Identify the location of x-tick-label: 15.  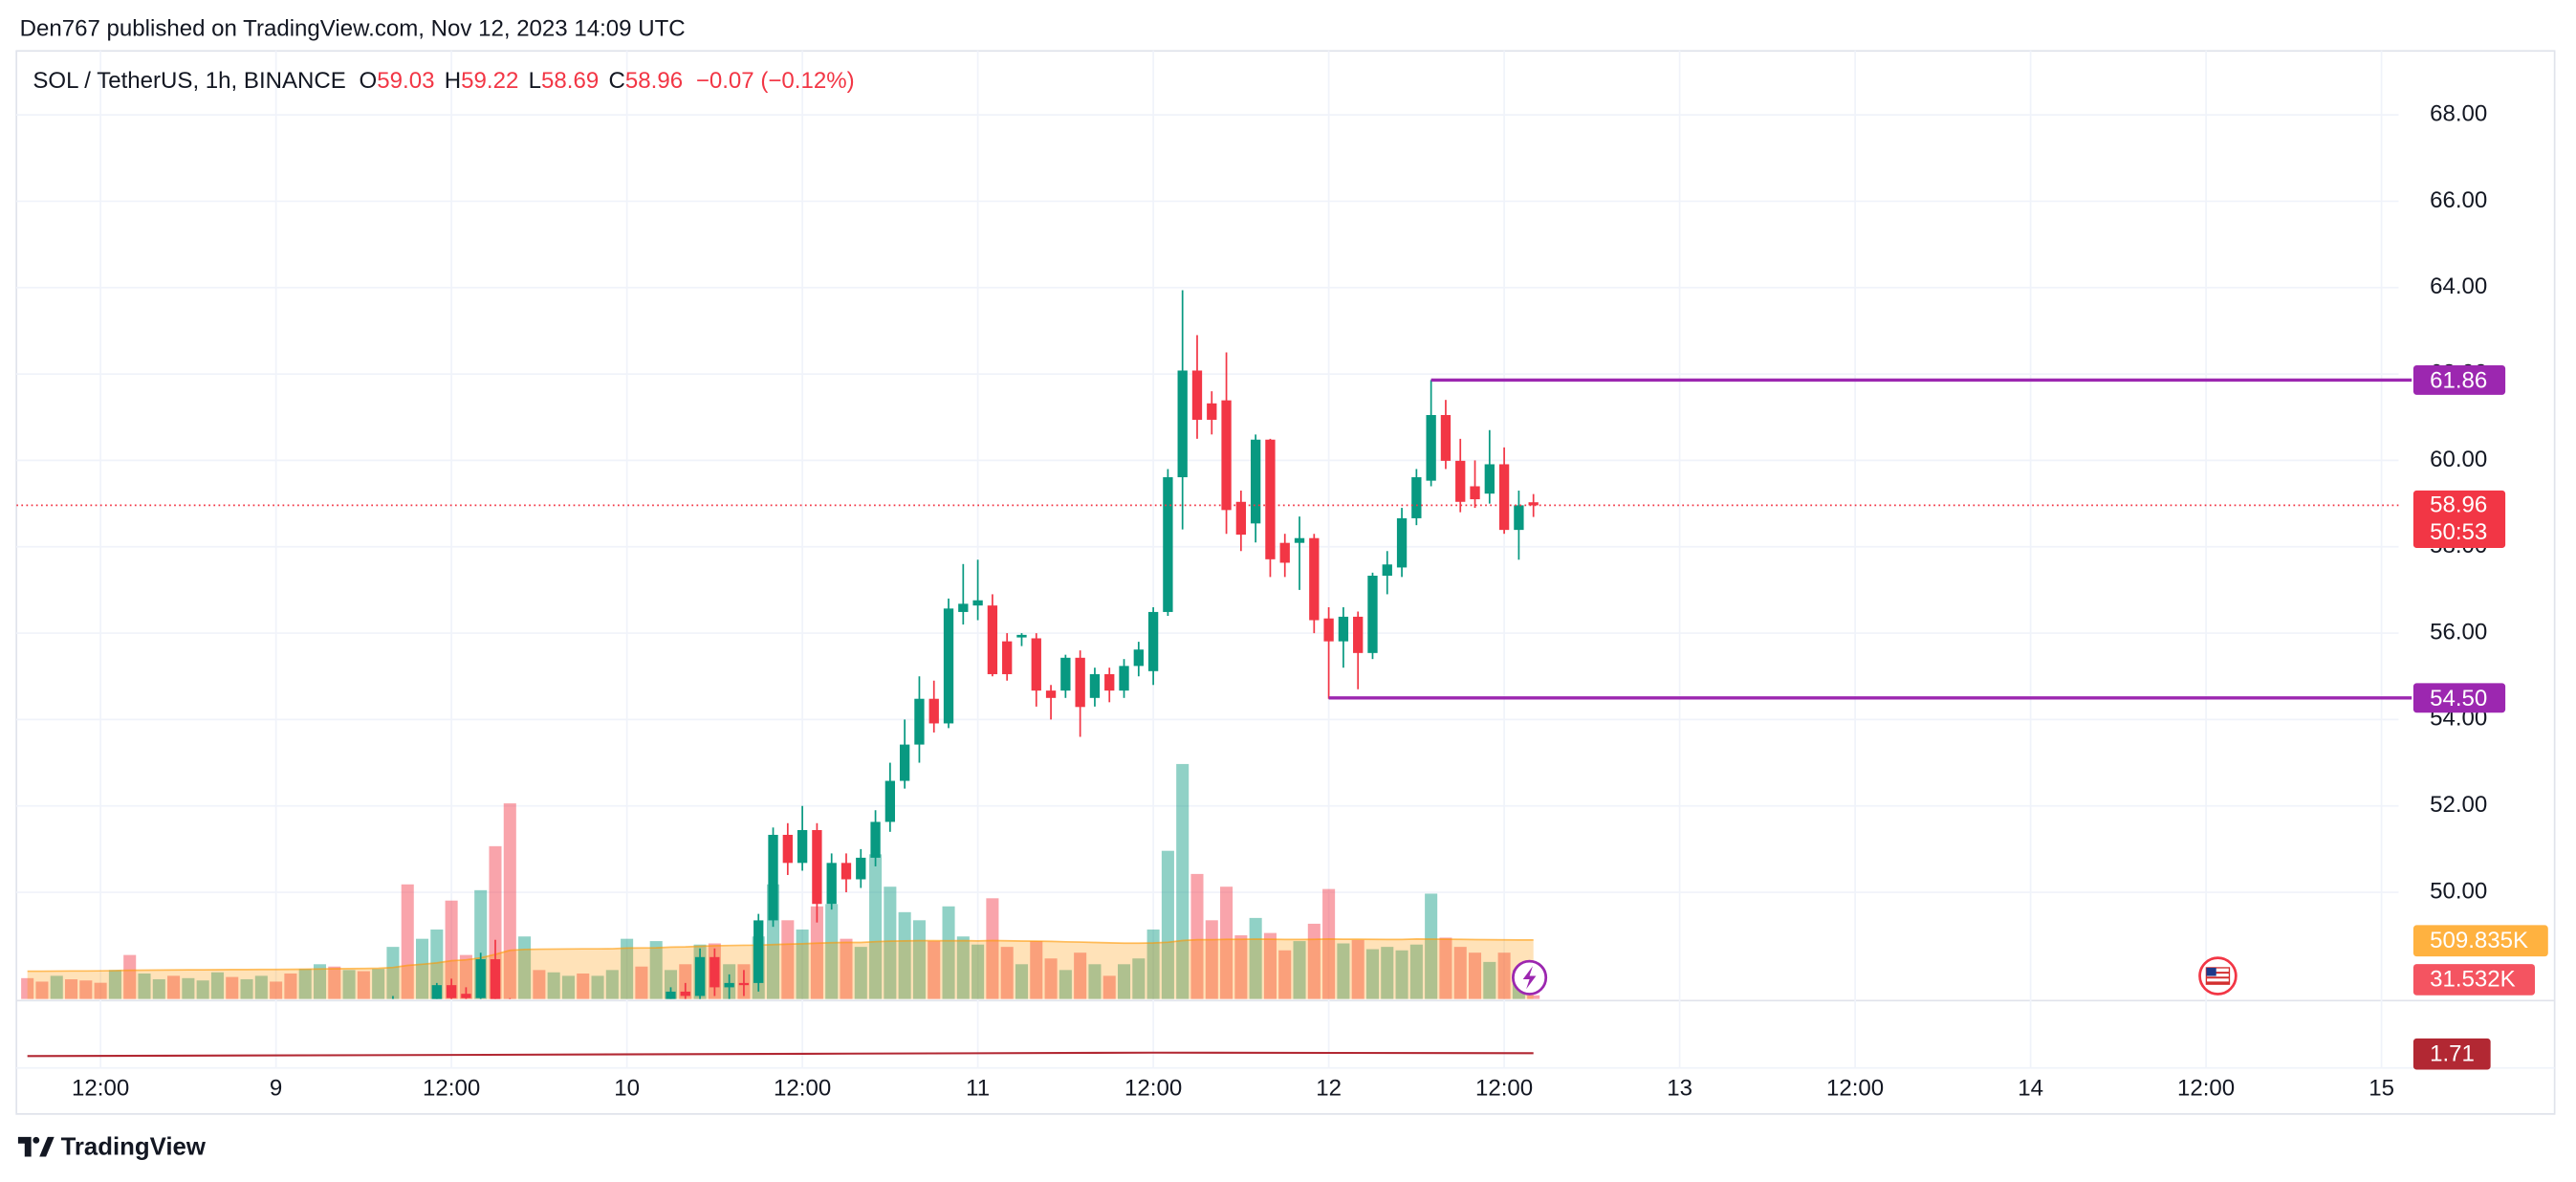
(2381, 1088).